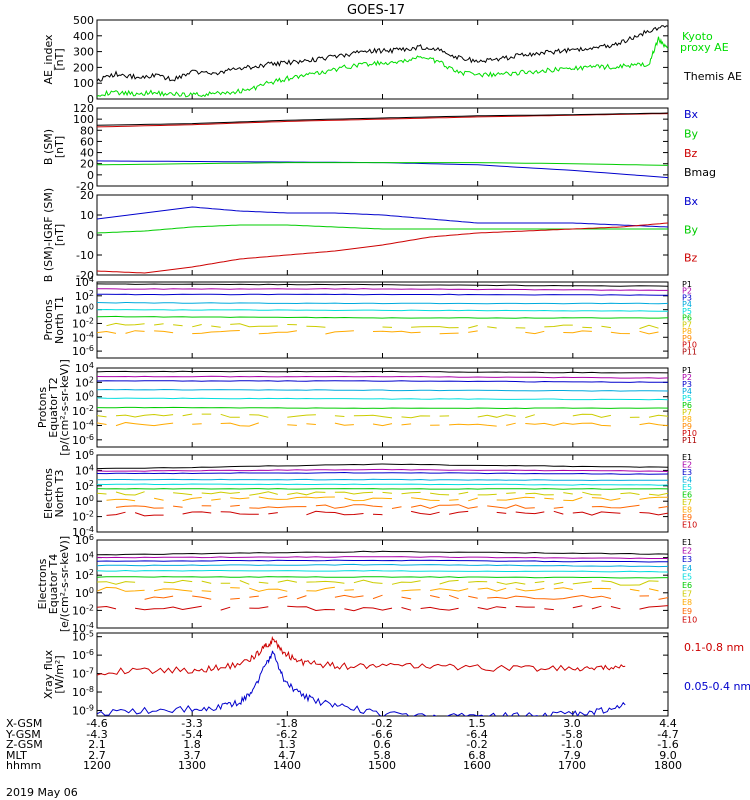  What do you see at coordinates (691, 133) in the screenshot?
I see `legend-entry: By` at bounding box center [691, 133].